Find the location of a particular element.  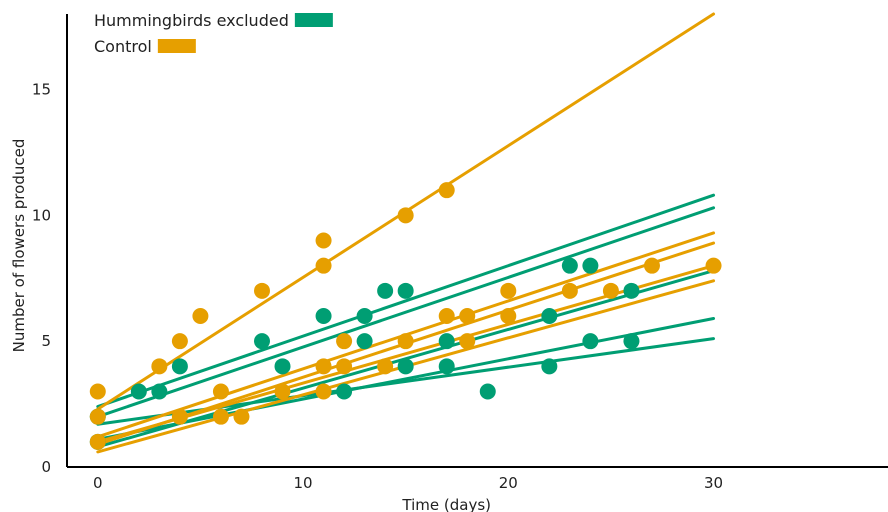

legend-label: Hummingbirds excluded is located at coordinates (191, 20).